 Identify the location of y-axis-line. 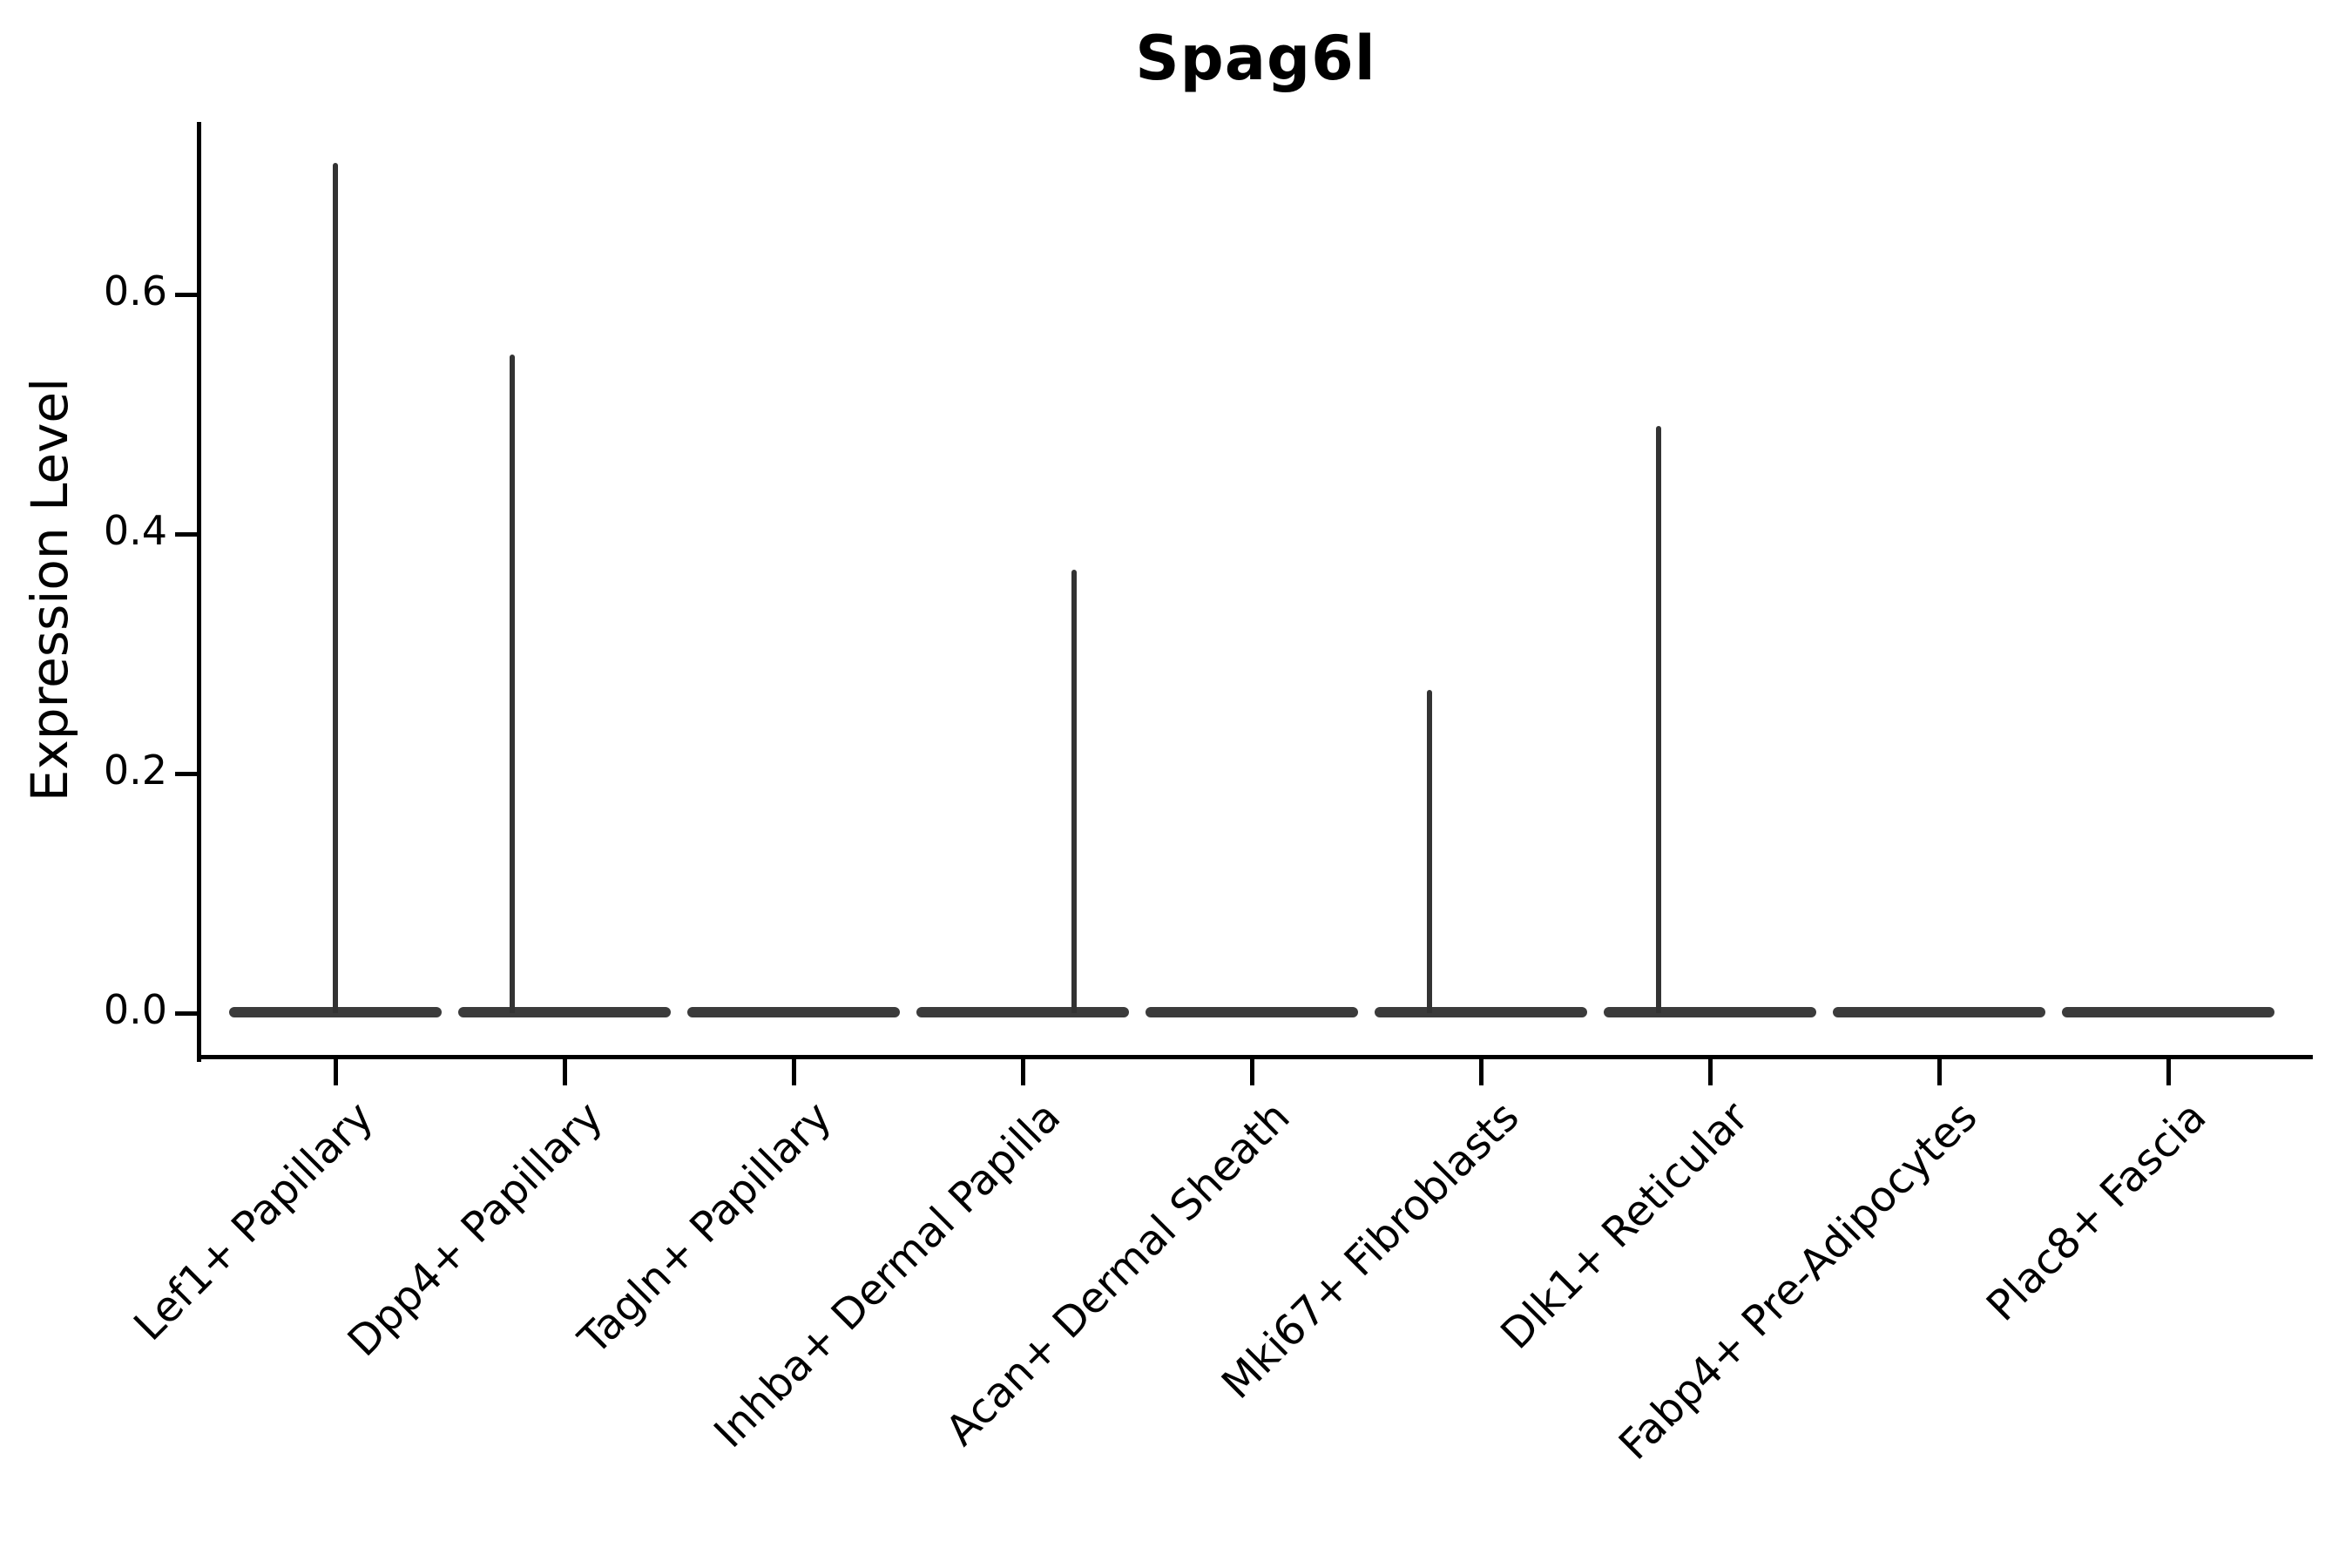
(199, 592).